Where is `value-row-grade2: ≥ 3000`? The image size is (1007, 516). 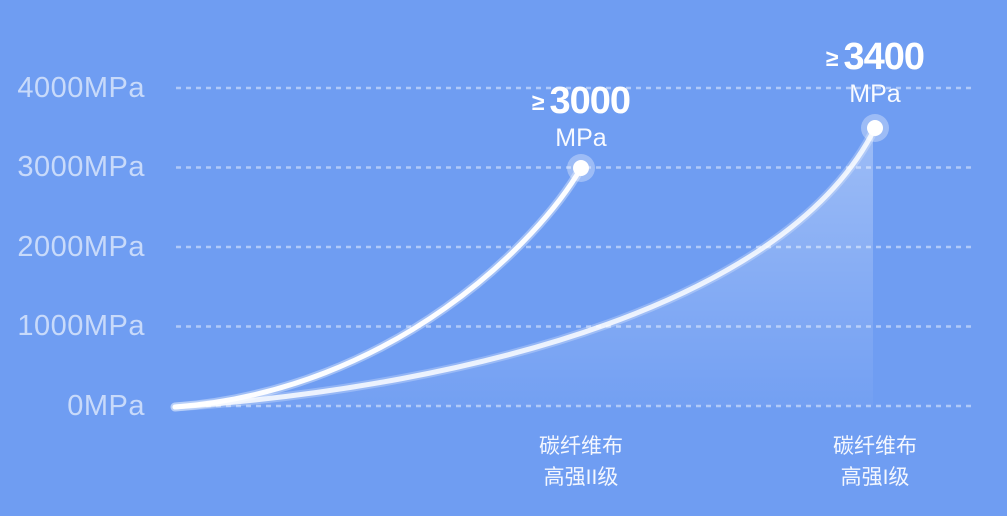
value-row-grade2: ≥ 3000 is located at coordinates (581, 100).